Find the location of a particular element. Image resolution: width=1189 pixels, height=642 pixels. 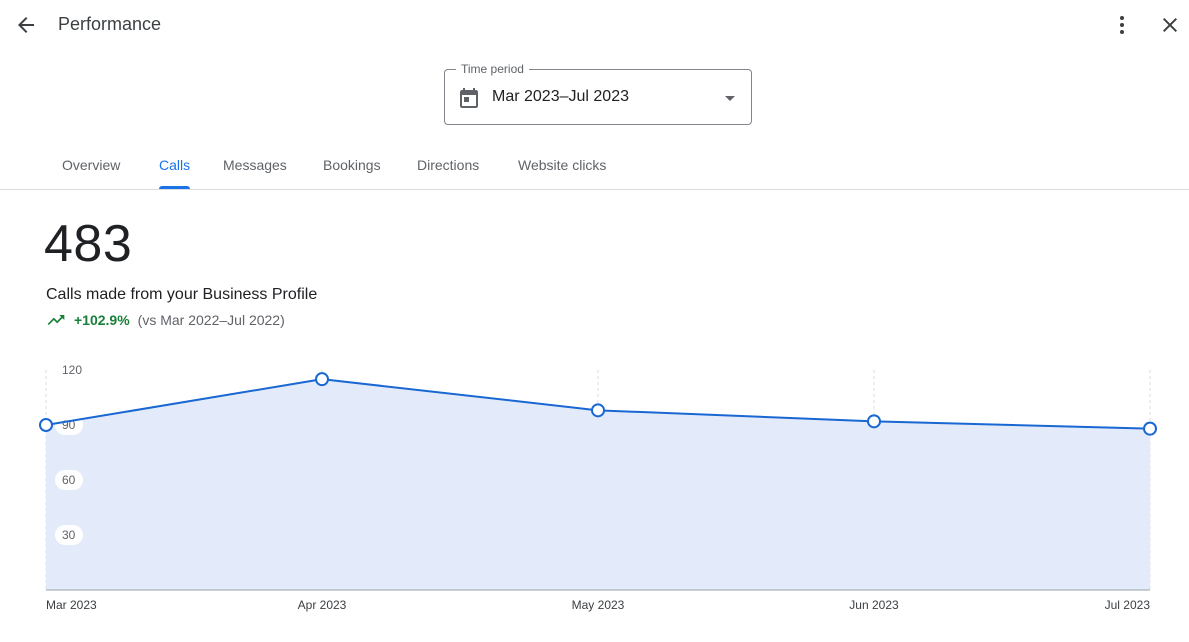

metric-total: 483 is located at coordinates (88, 244).